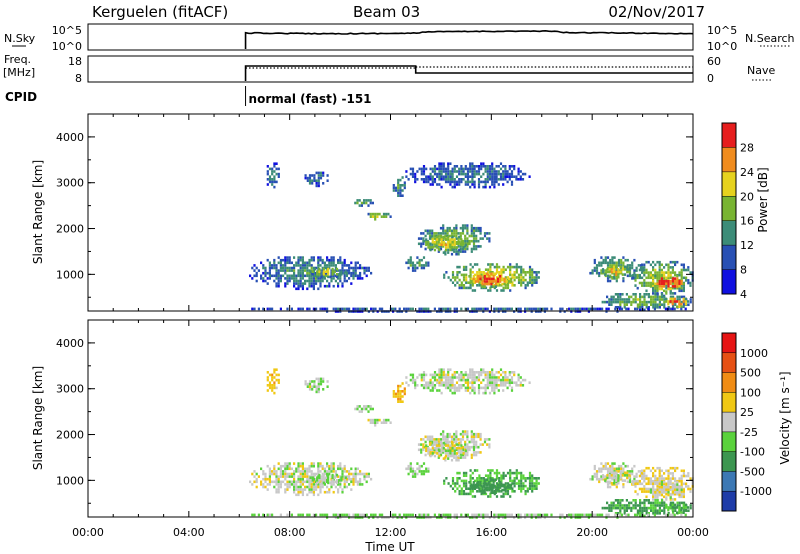 The height and width of the screenshot is (554, 800). I want to click on freq-unit: [MHz], so click(19, 72).